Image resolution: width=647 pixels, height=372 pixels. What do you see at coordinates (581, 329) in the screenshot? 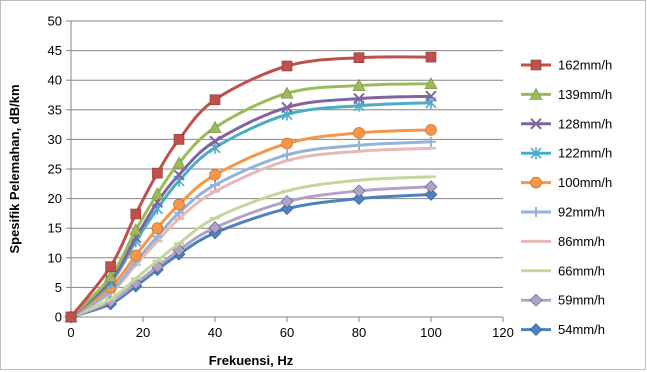
I see `legend-label: 54mm/h` at bounding box center [581, 329].